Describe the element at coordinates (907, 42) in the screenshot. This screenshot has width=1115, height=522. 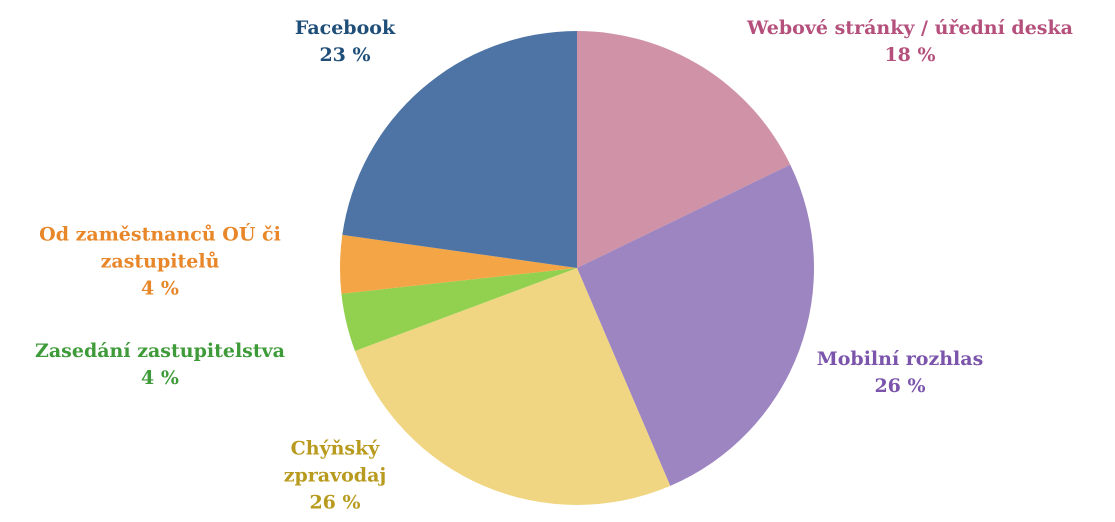
I see `slice-label: Webové stránky / úřední deska 18 %` at that location.